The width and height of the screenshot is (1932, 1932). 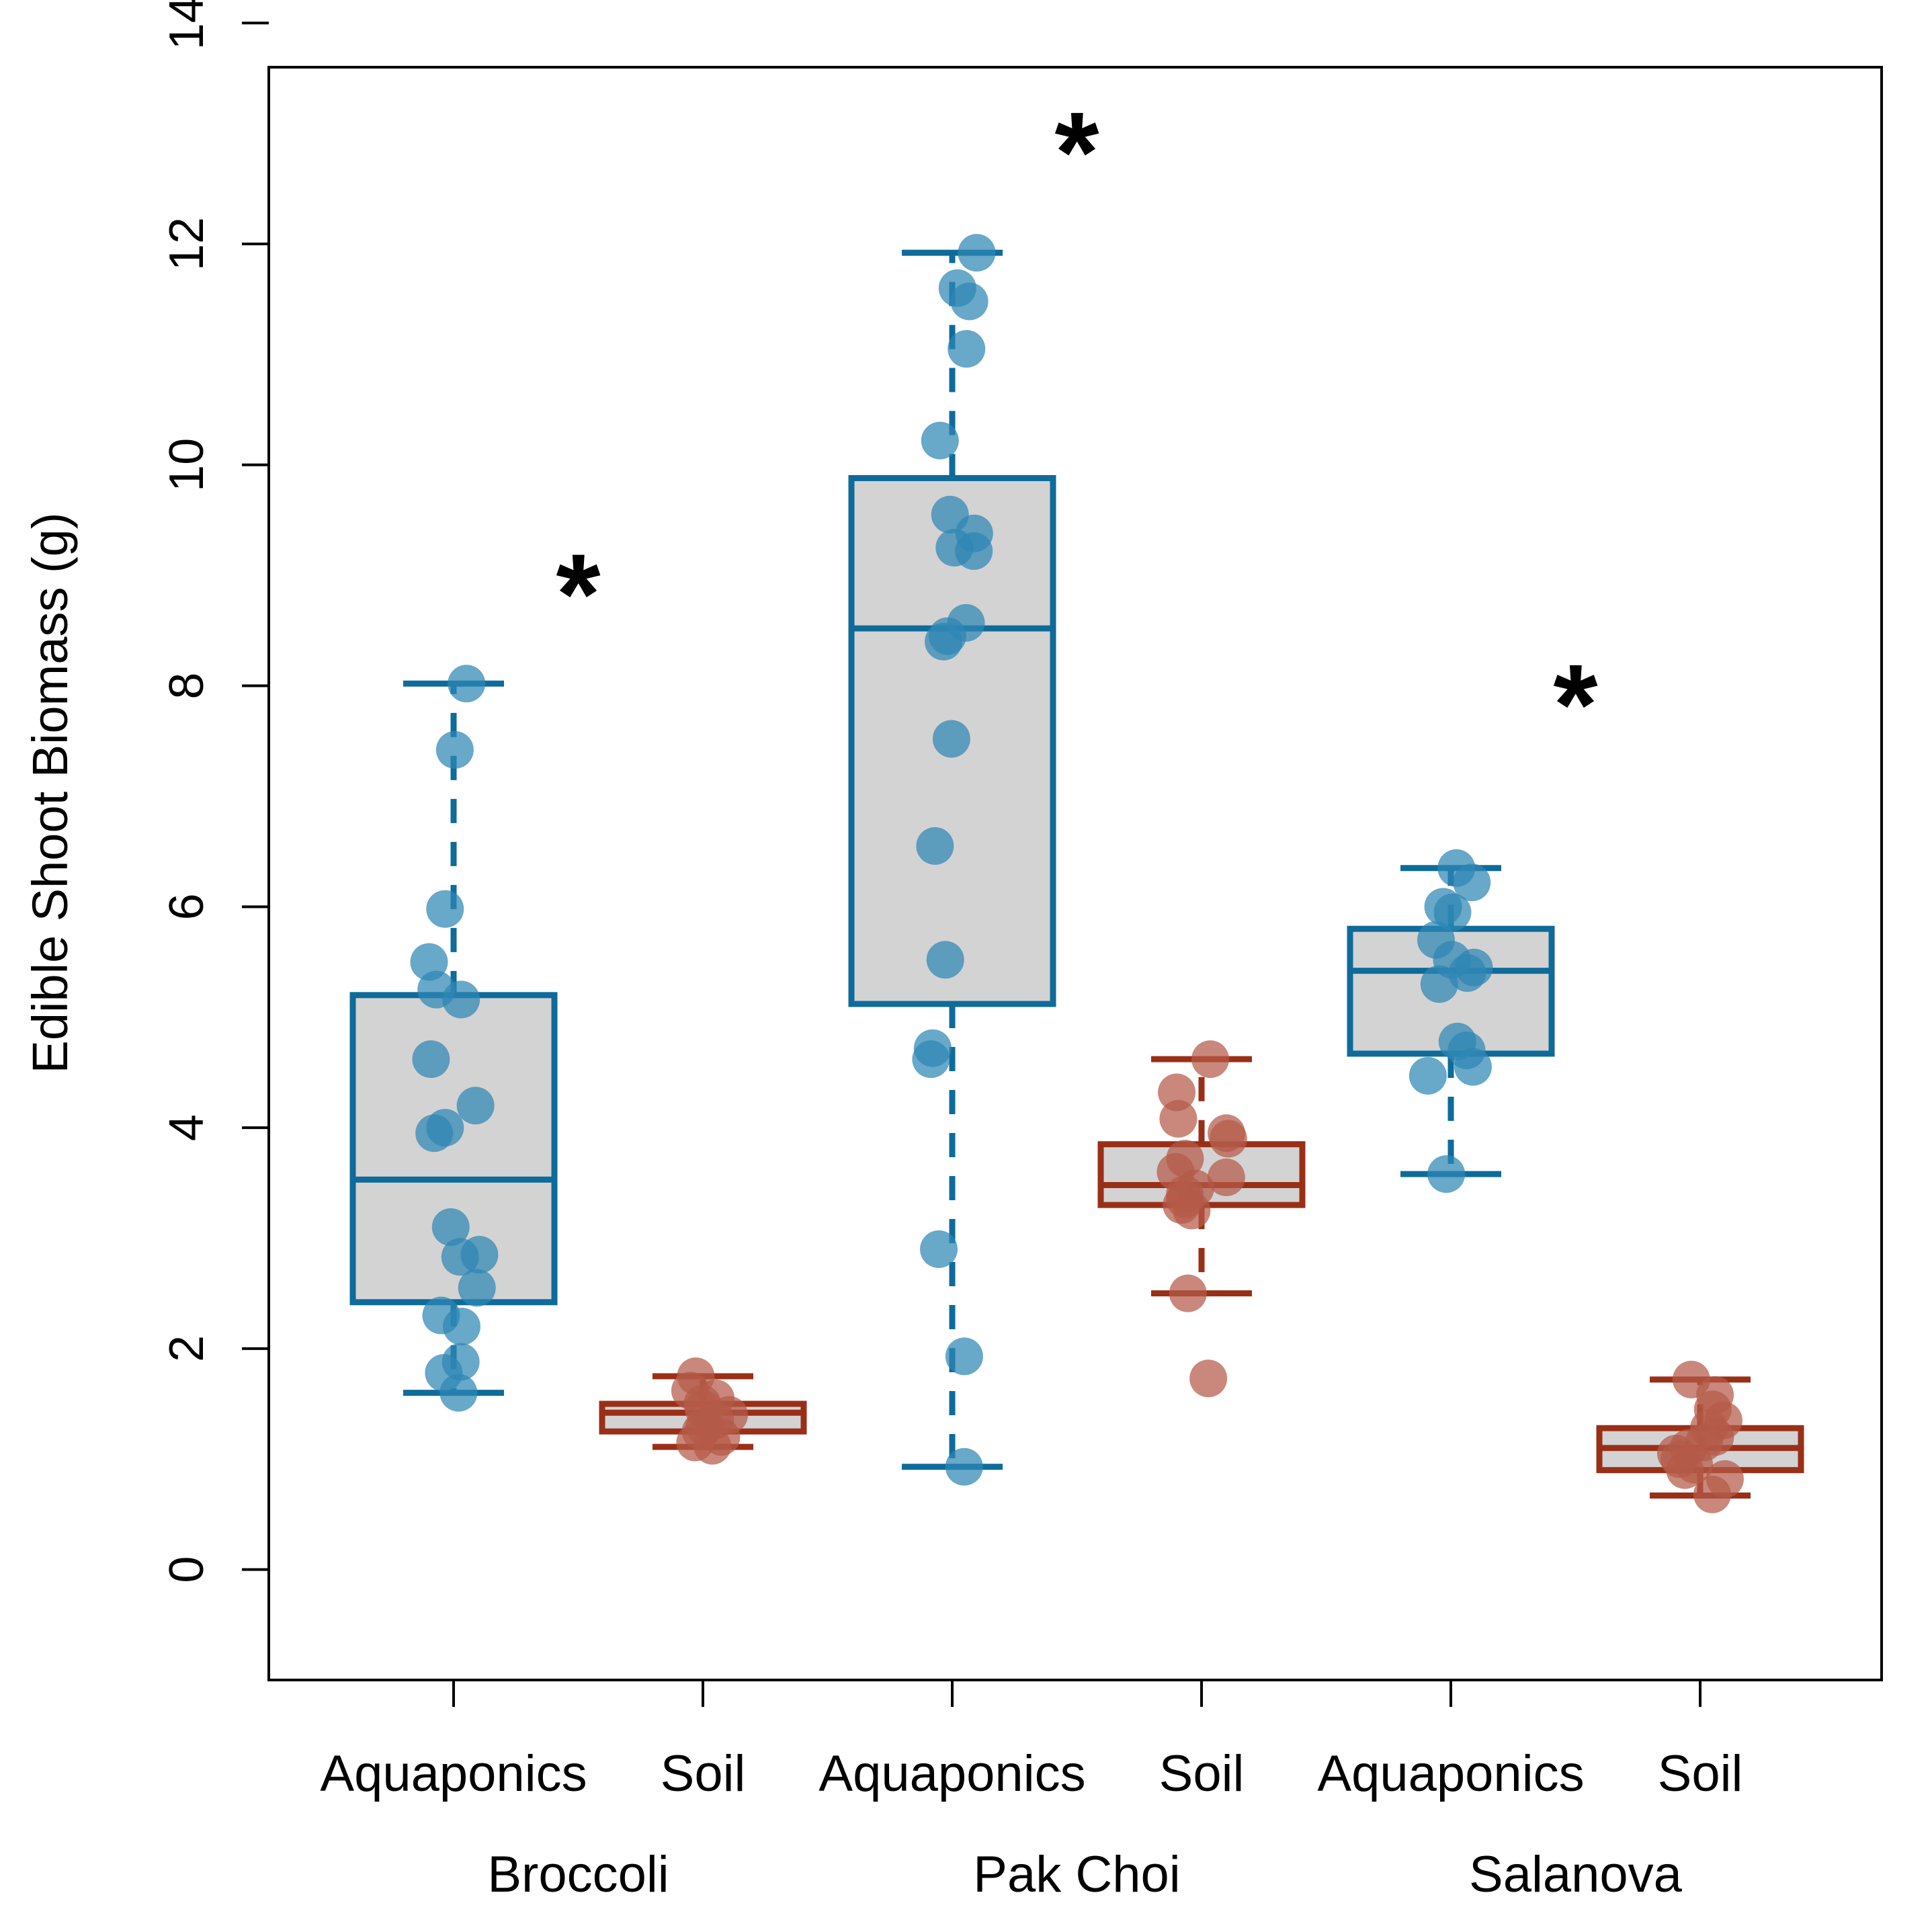 What do you see at coordinates (1576, 1875) in the screenshot?
I see `group-label: Salanova` at bounding box center [1576, 1875].